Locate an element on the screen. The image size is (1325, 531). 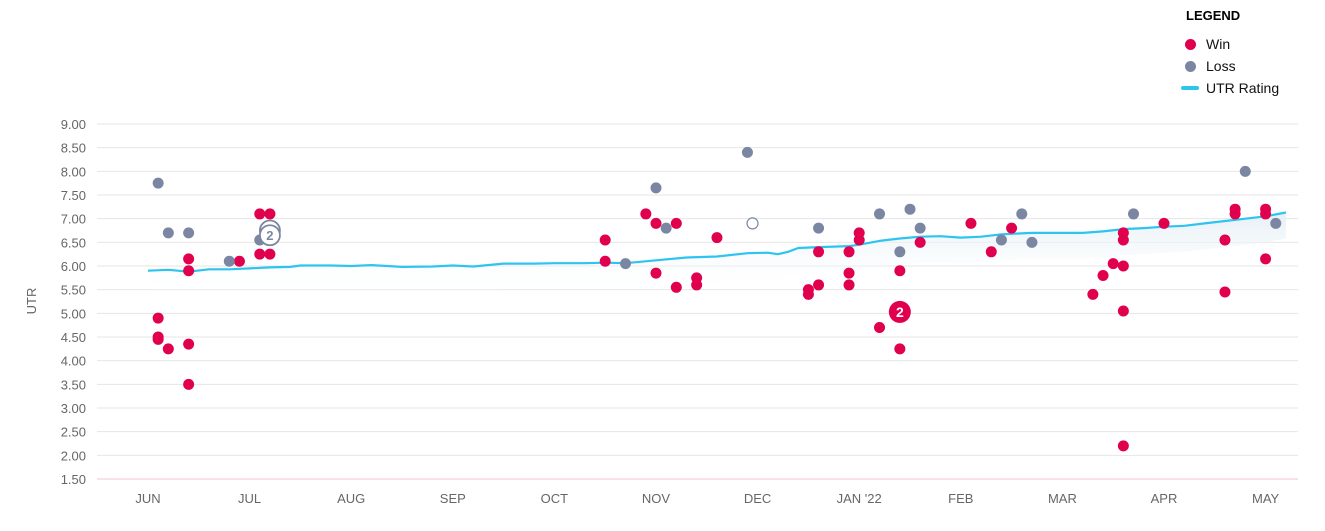
legend-label-win: Win is located at coordinates (1218, 44).